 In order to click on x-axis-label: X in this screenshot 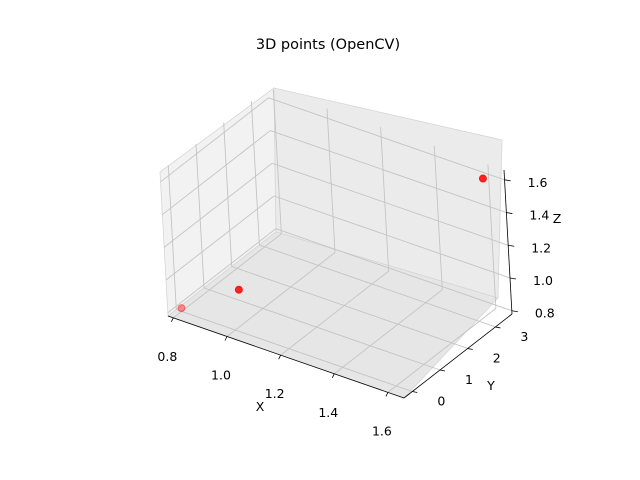, I will do `click(260, 406)`.